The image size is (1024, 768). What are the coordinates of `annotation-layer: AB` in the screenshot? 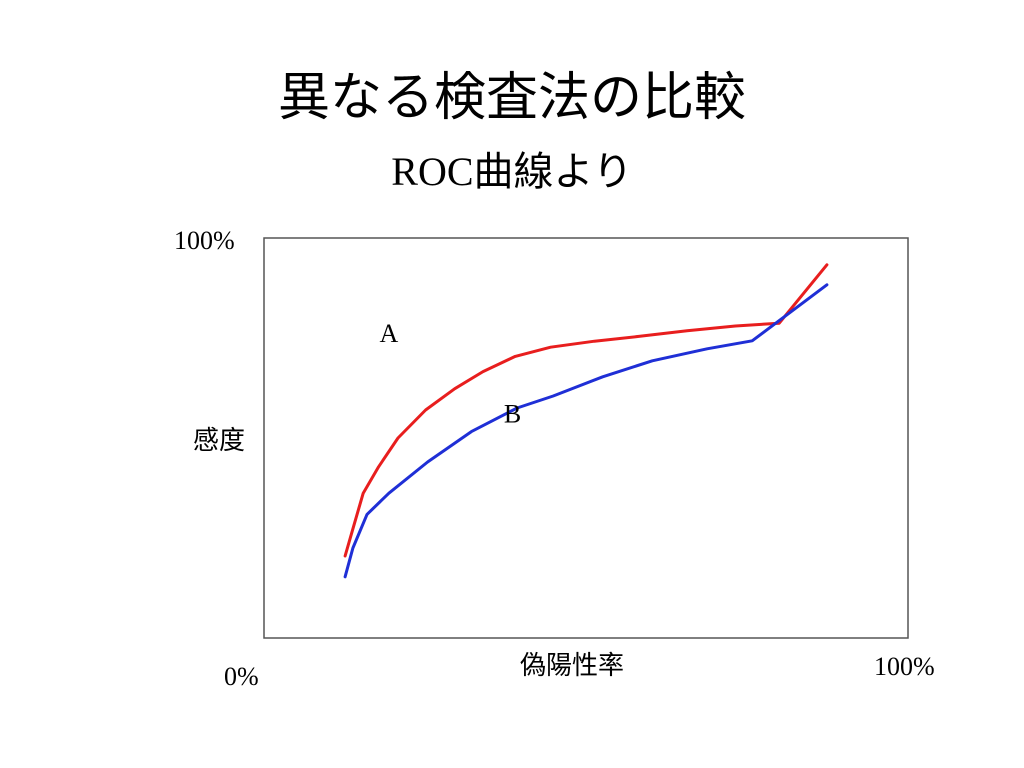 It's located at (451, 373).